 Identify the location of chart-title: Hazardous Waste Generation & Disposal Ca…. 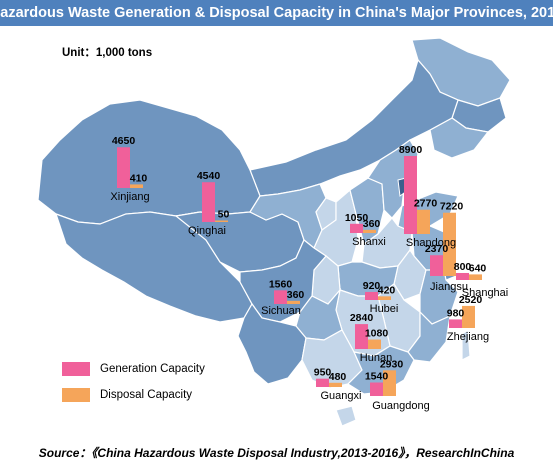
(276, 13).